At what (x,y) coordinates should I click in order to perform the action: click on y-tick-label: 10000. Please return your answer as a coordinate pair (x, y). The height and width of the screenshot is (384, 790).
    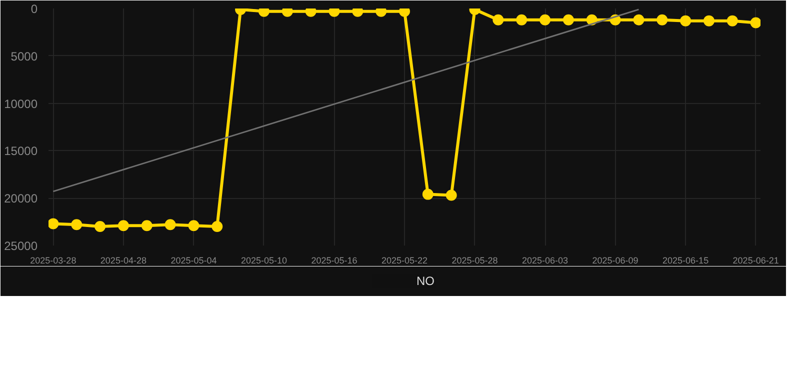
    Looking at the image, I should click on (21, 103).